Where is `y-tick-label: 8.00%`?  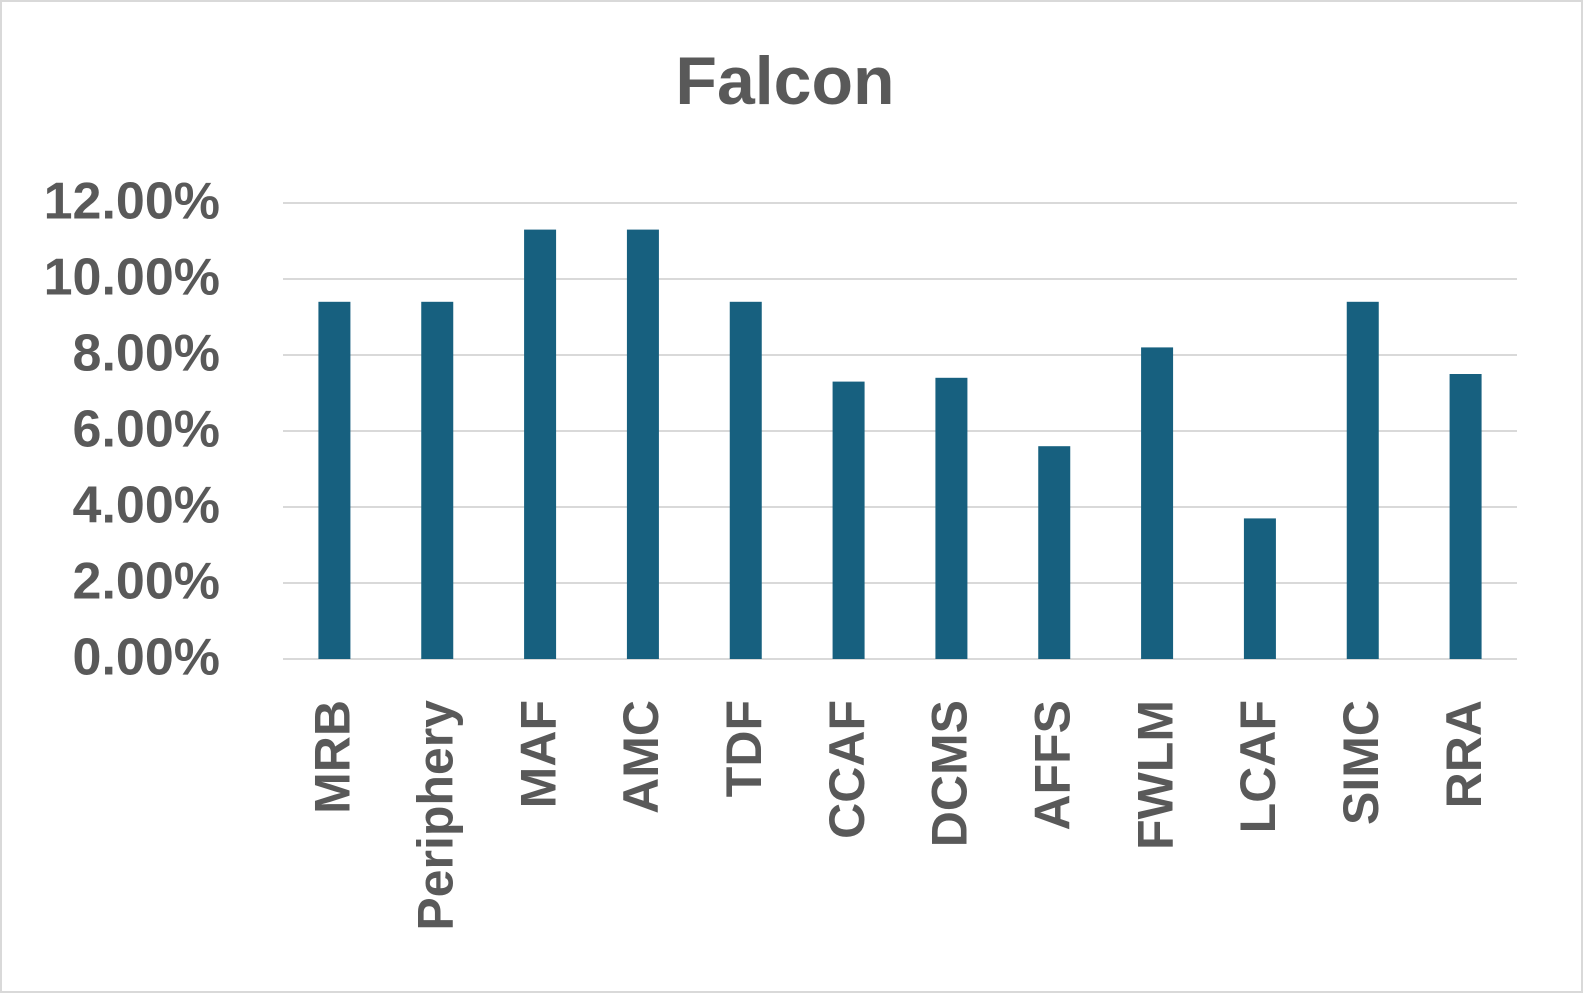
y-tick-label: 8.00% is located at coordinates (146, 354).